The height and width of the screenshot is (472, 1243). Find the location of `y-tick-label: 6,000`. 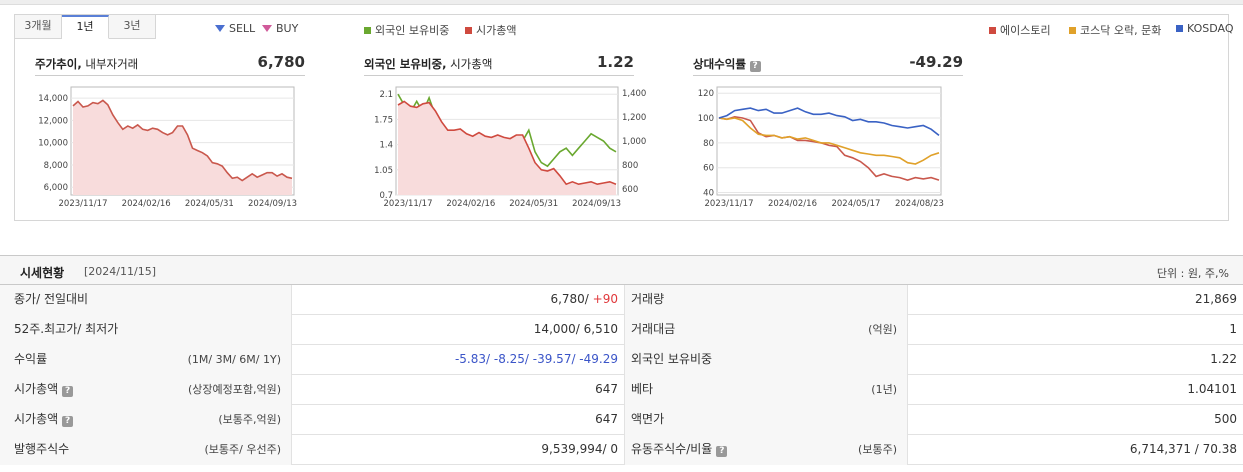

y-tick-label: 6,000 is located at coordinates (56, 188).